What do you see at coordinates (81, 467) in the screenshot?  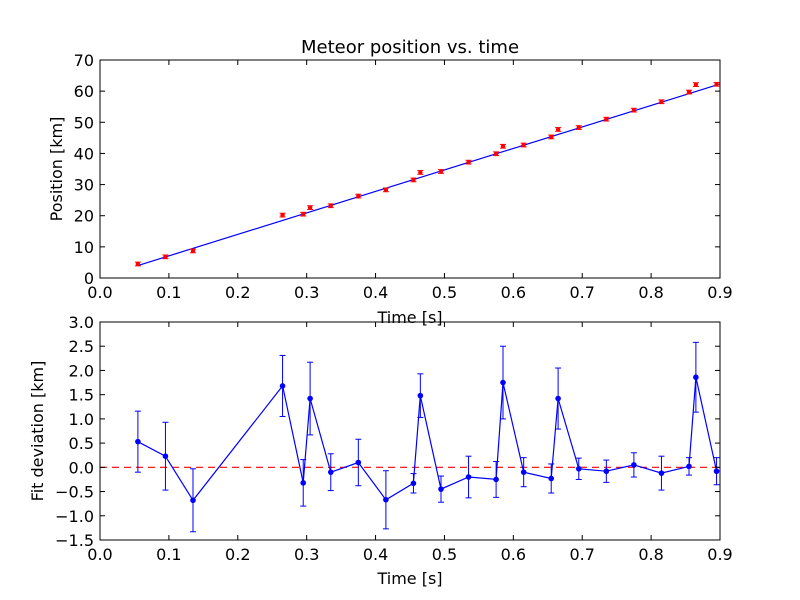 I see `y-tick-label: 0.0` at bounding box center [81, 467].